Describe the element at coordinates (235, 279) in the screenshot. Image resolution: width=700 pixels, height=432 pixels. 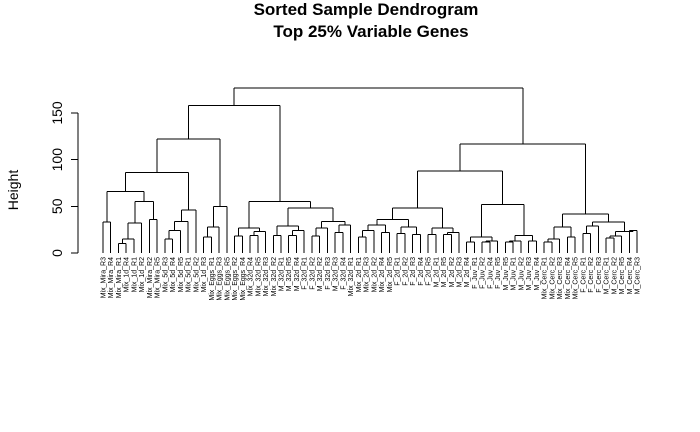
I see `leaf-label: Mix_Eggs_R2` at that location.